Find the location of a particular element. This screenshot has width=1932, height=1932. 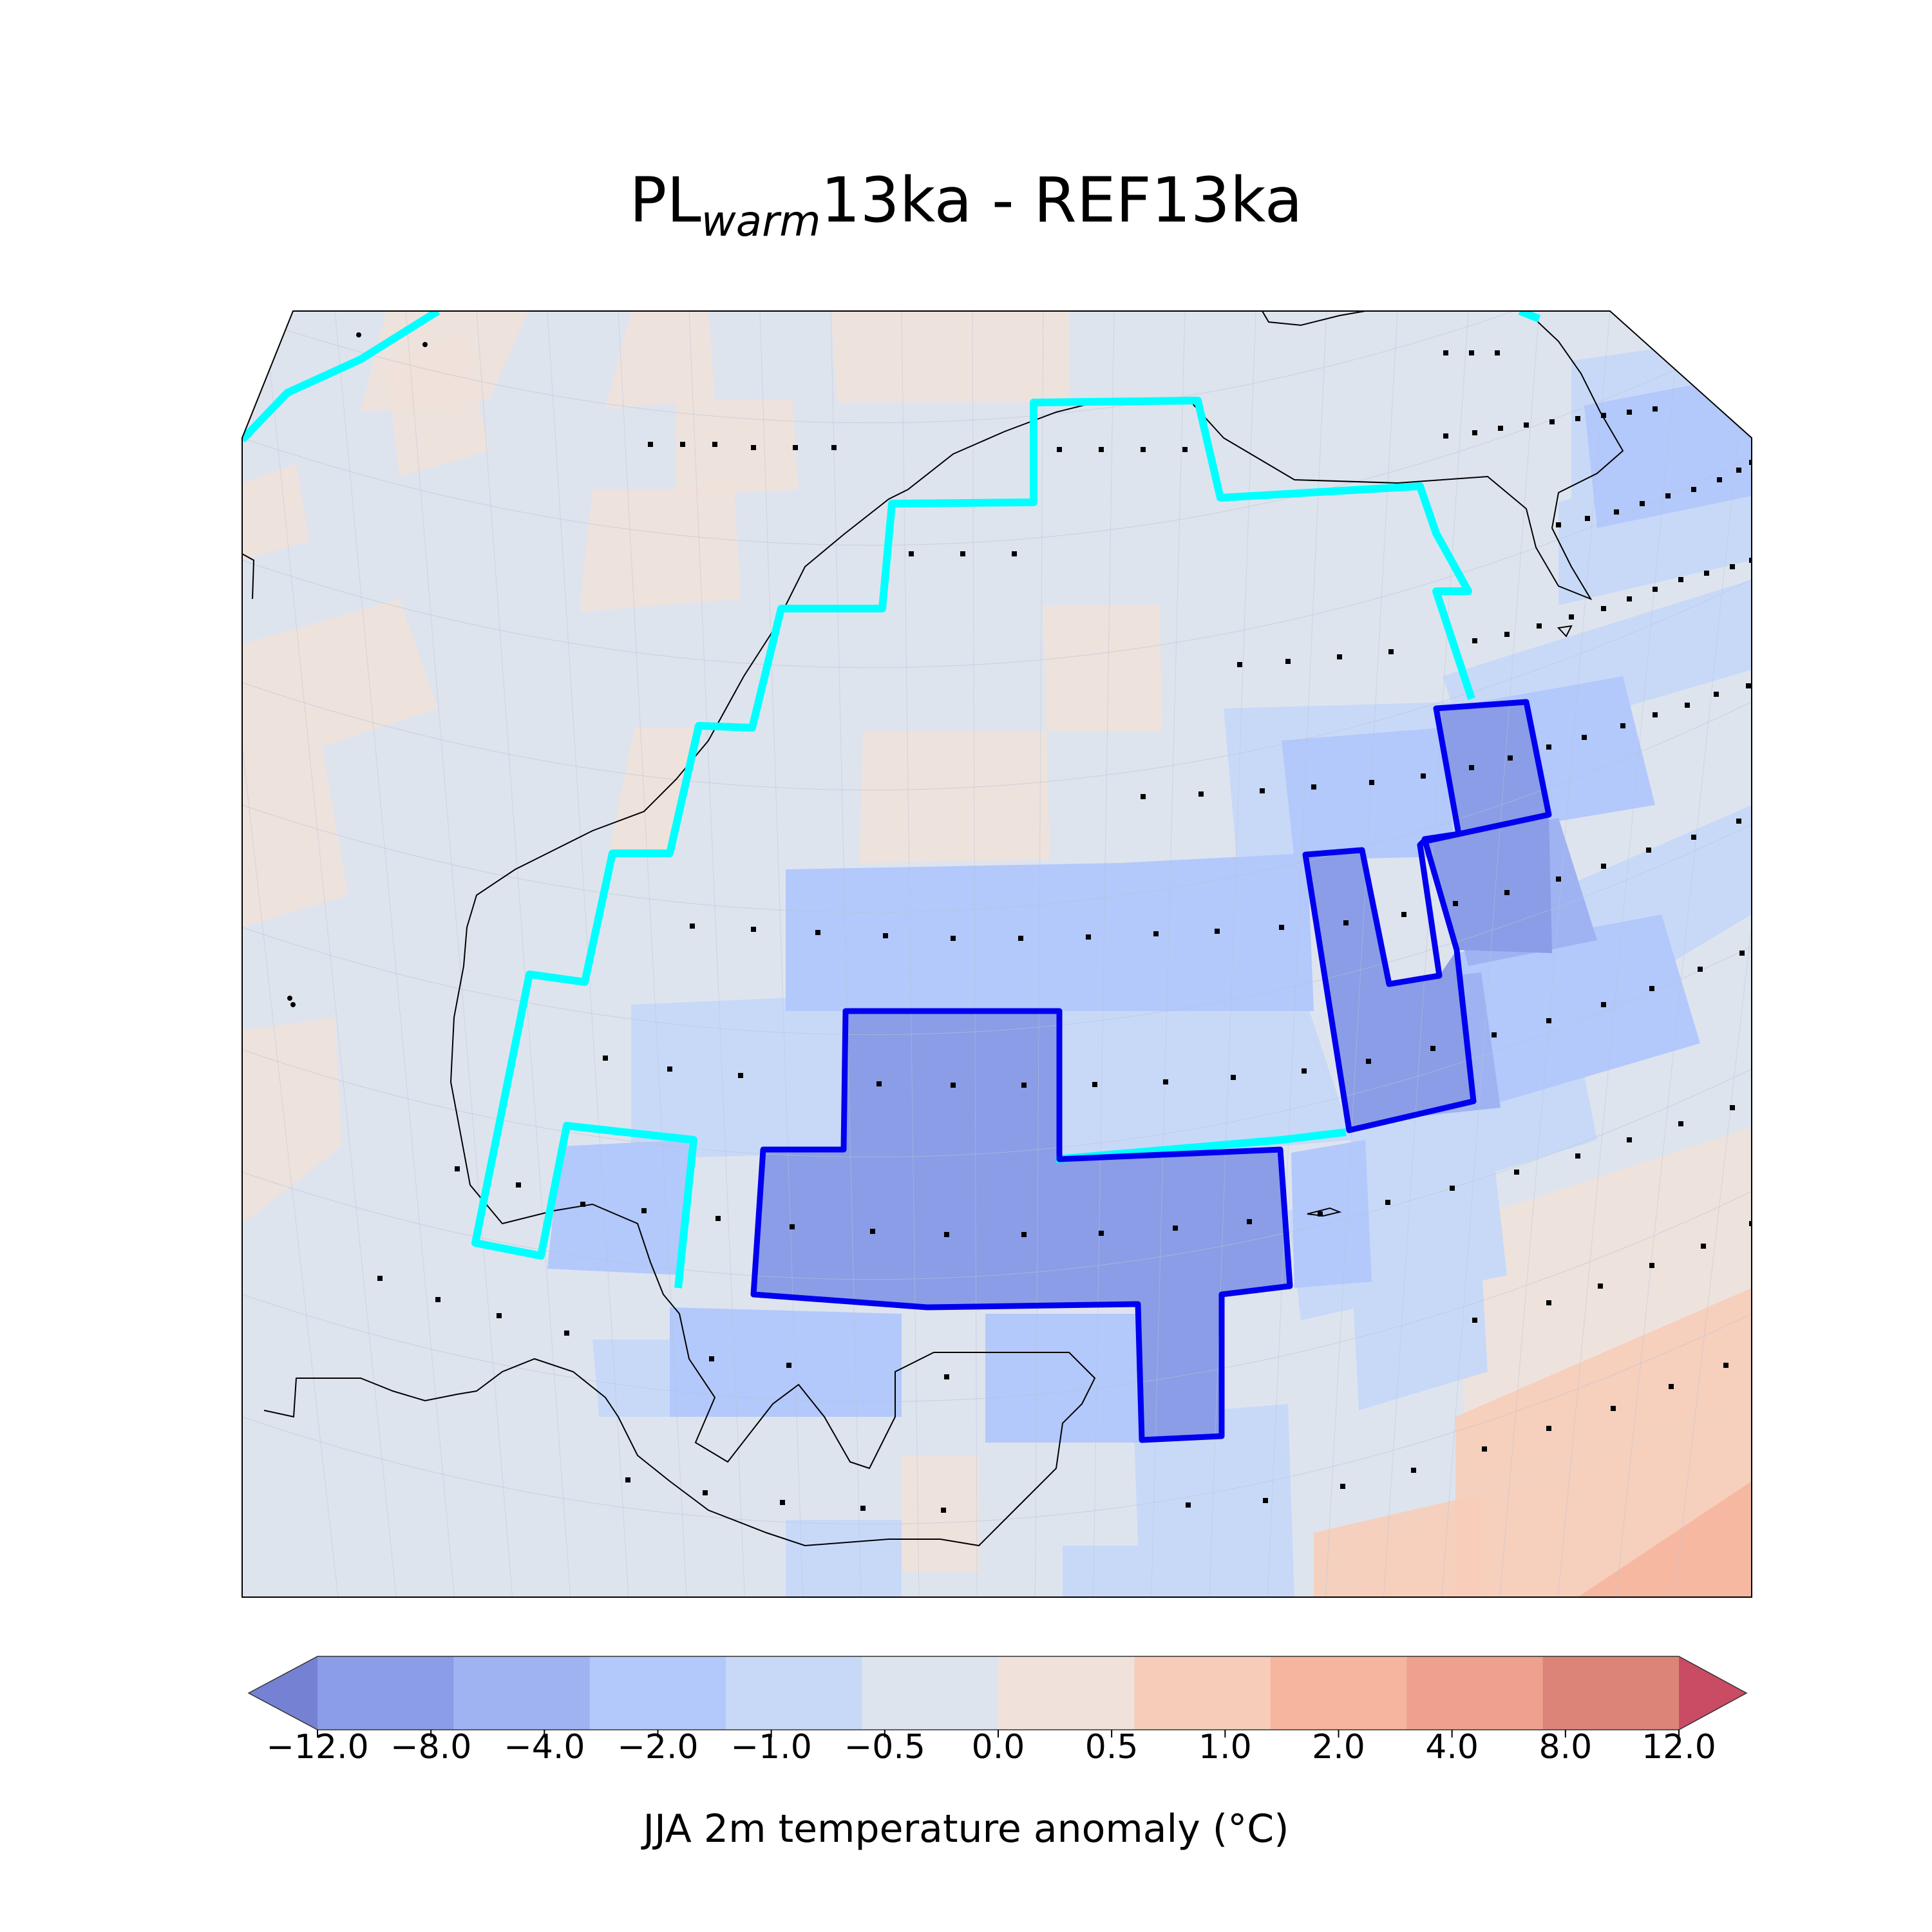

colorbar-tick-label: 4.0 is located at coordinates (1452, 1747).